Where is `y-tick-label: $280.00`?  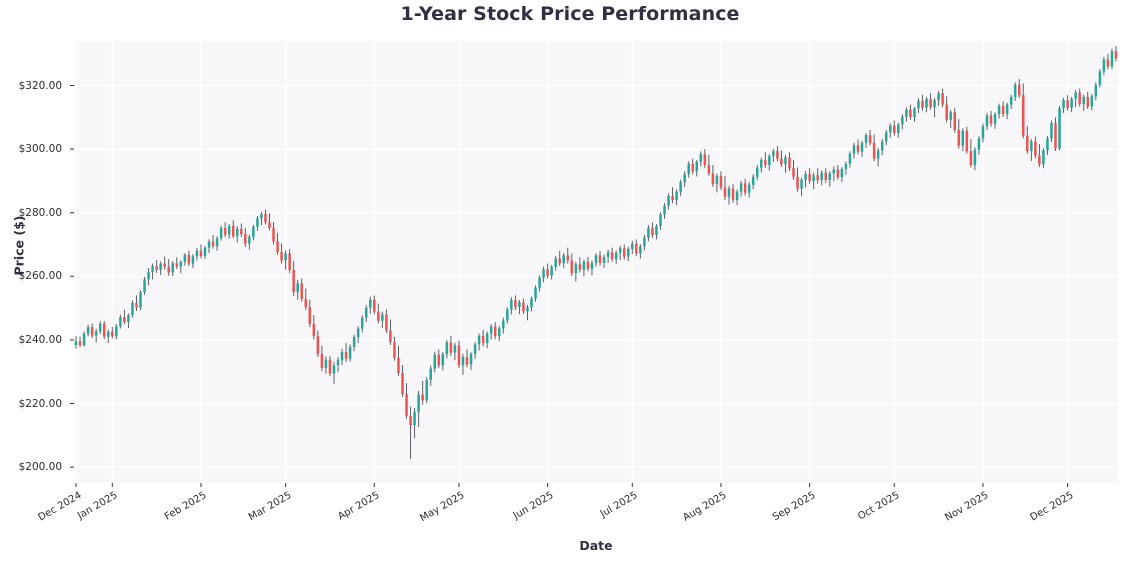 y-tick-label: $280.00 is located at coordinates (40, 212).